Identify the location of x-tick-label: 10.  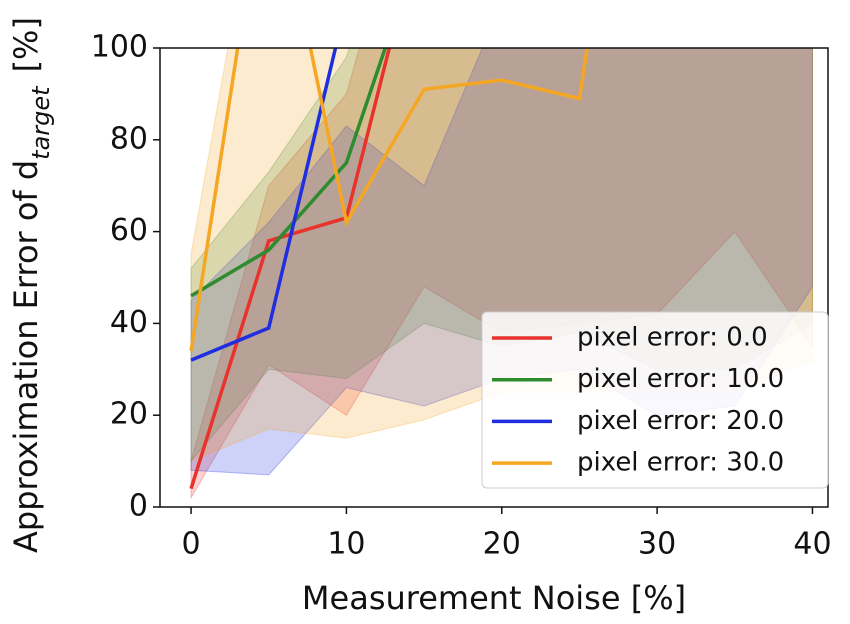
(346, 544).